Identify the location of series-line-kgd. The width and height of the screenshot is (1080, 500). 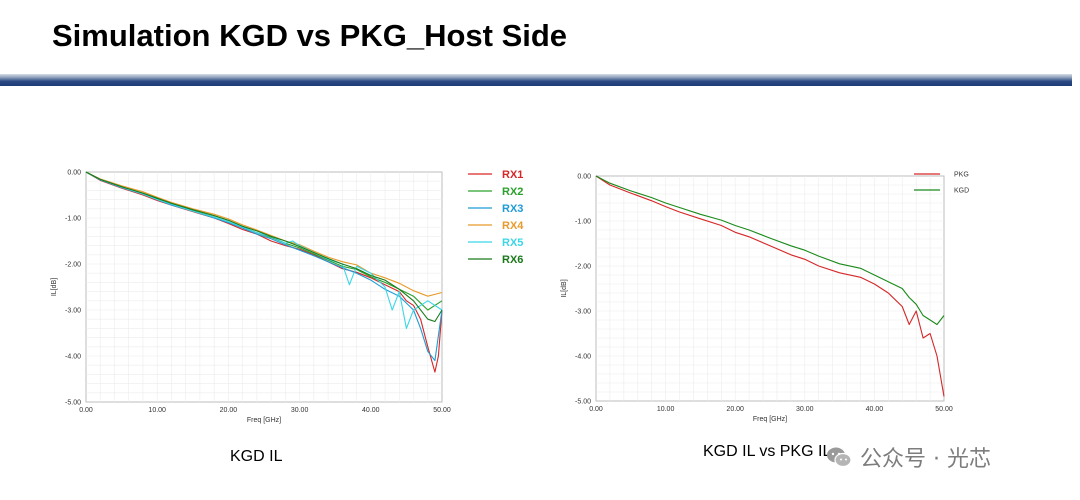
(770, 250).